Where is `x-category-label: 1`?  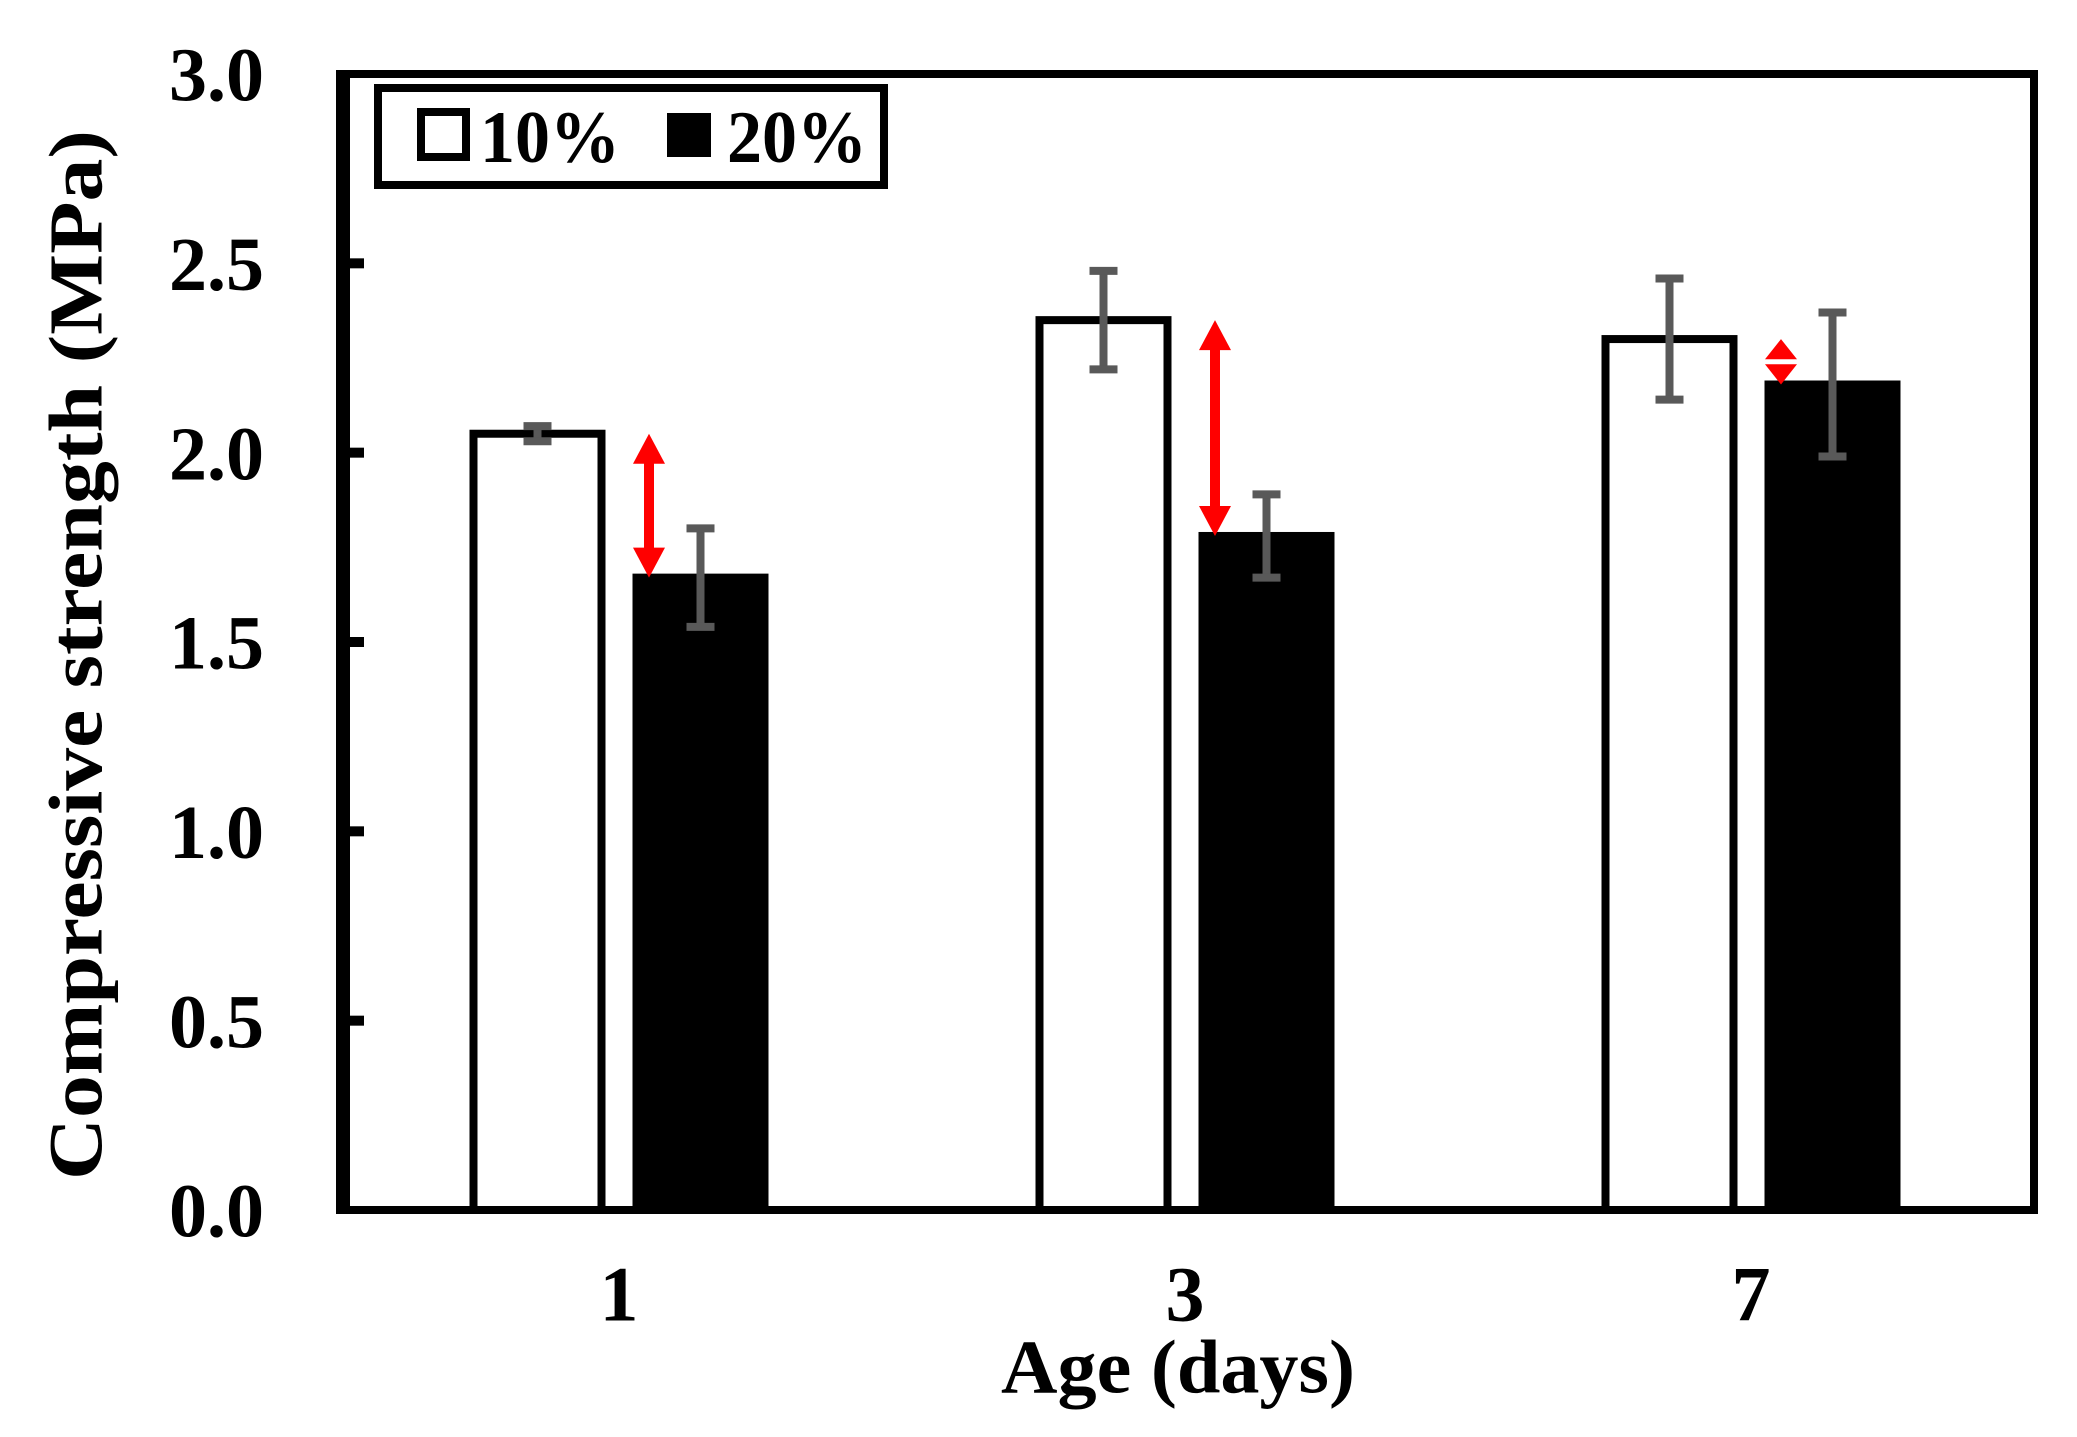
x-category-label: 1 is located at coordinates (619, 1293).